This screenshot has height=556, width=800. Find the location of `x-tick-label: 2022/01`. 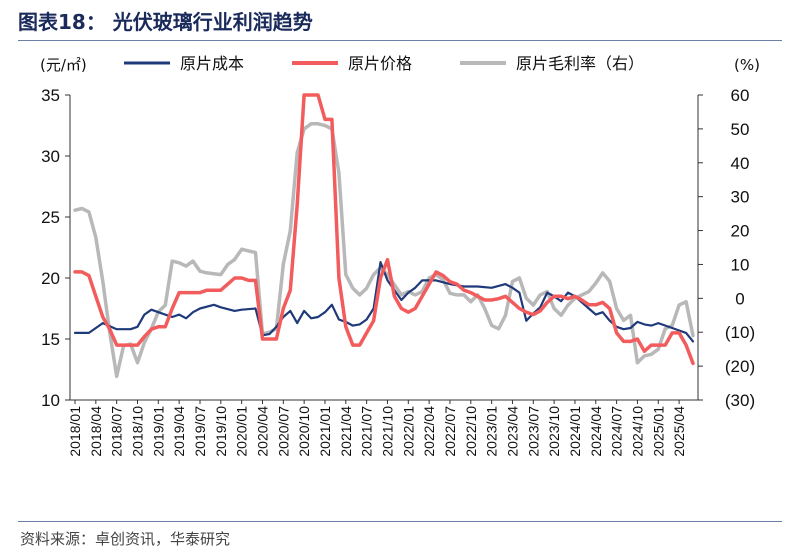

x-tick-label: 2022/01 is located at coordinates (408, 431).